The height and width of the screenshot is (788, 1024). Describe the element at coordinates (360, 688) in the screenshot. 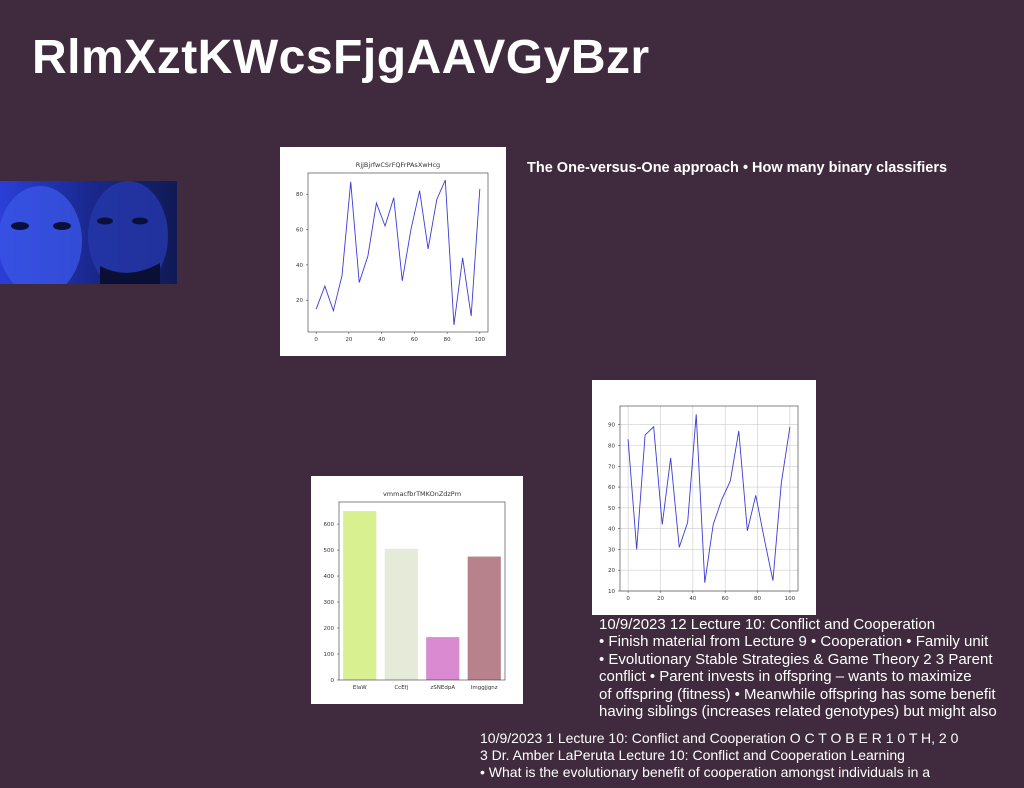

I see `x-tick-label: ElaW` at that location.